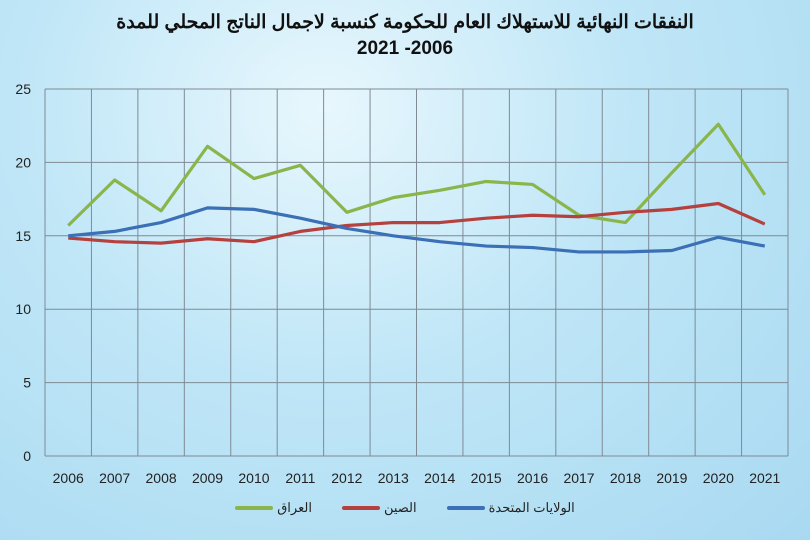  I want to click on legend-item: الصين, so click(379, 508).